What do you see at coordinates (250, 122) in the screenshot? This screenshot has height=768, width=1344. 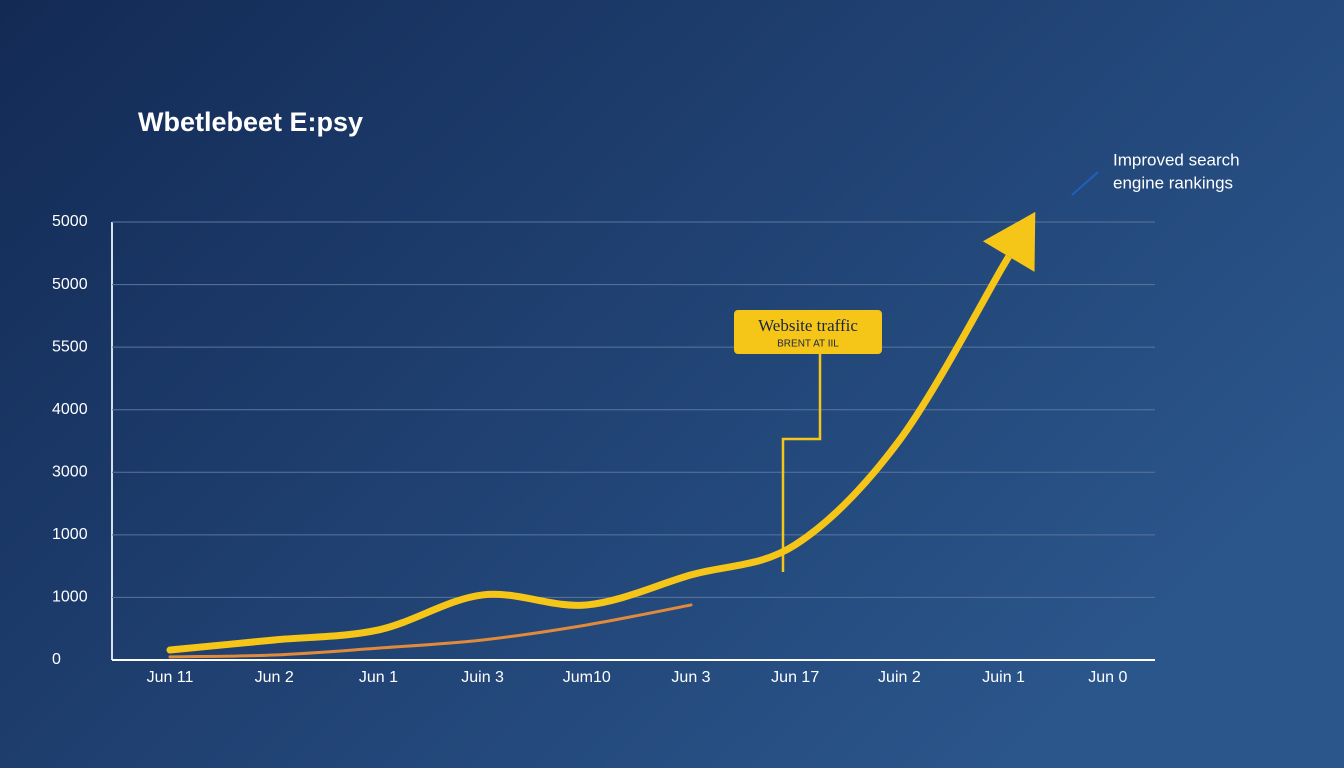 I see `chart-title: Wbetlebeet E:psy` at bounding box center [250, 122].